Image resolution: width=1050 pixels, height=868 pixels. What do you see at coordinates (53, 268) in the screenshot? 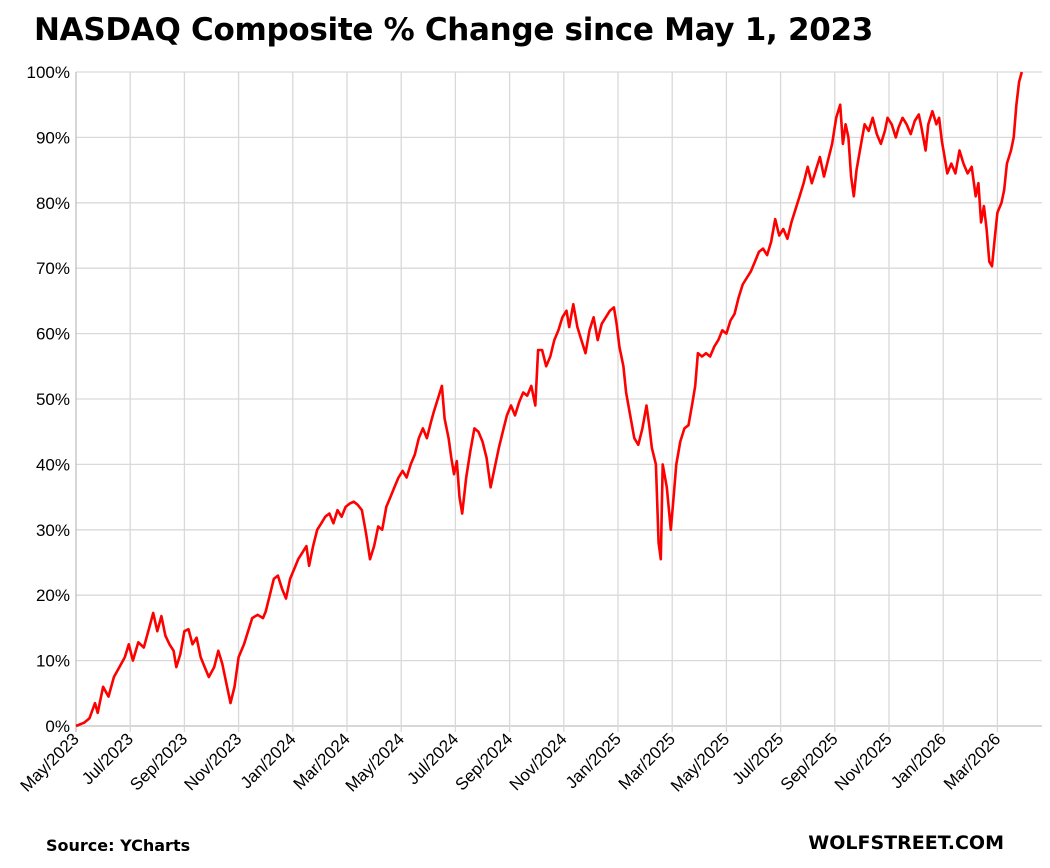
I see `y-tick-label: 70%` at bounding box center [53, 268].